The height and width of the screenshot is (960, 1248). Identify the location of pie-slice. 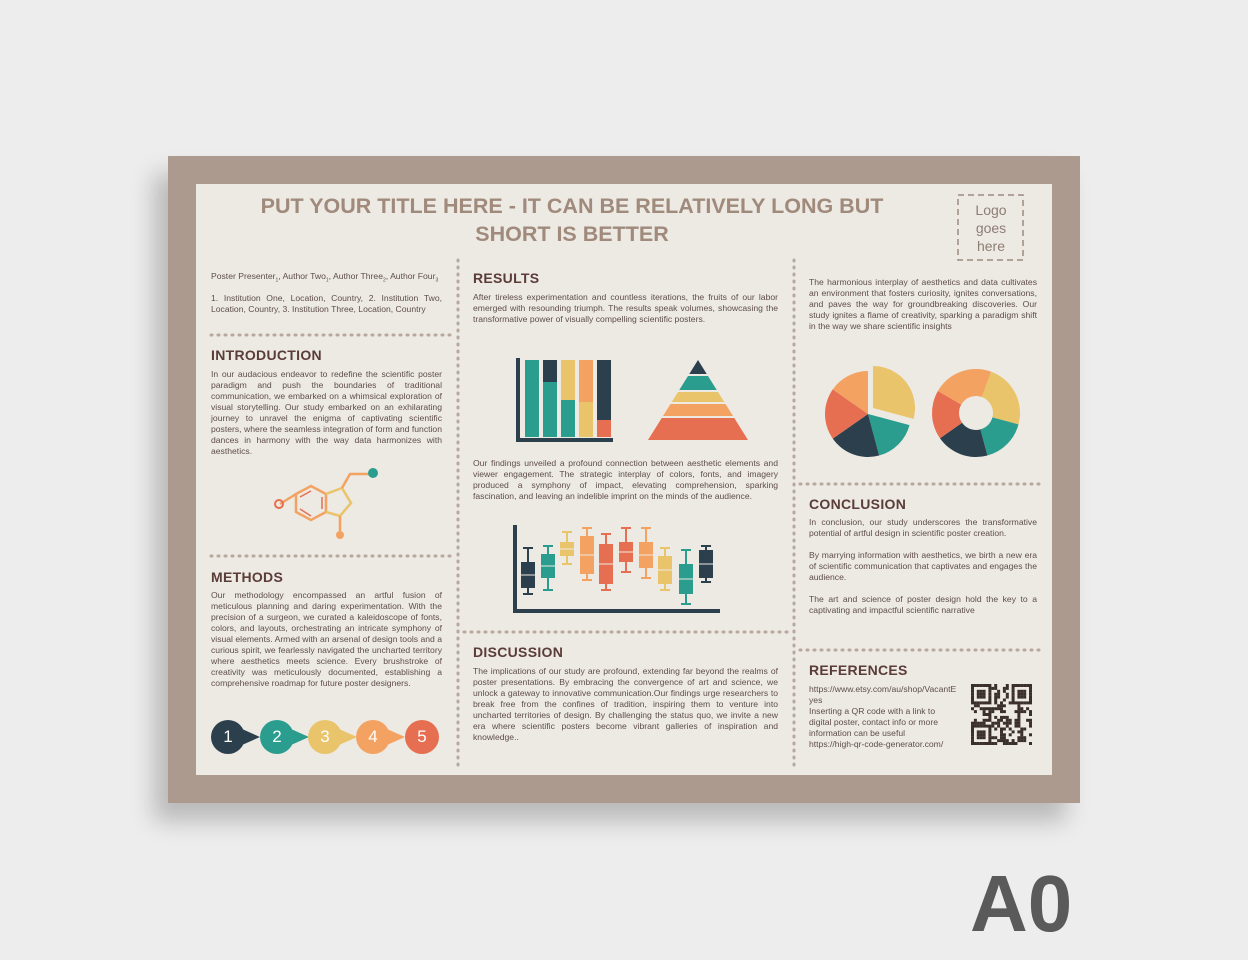
(850, 392).